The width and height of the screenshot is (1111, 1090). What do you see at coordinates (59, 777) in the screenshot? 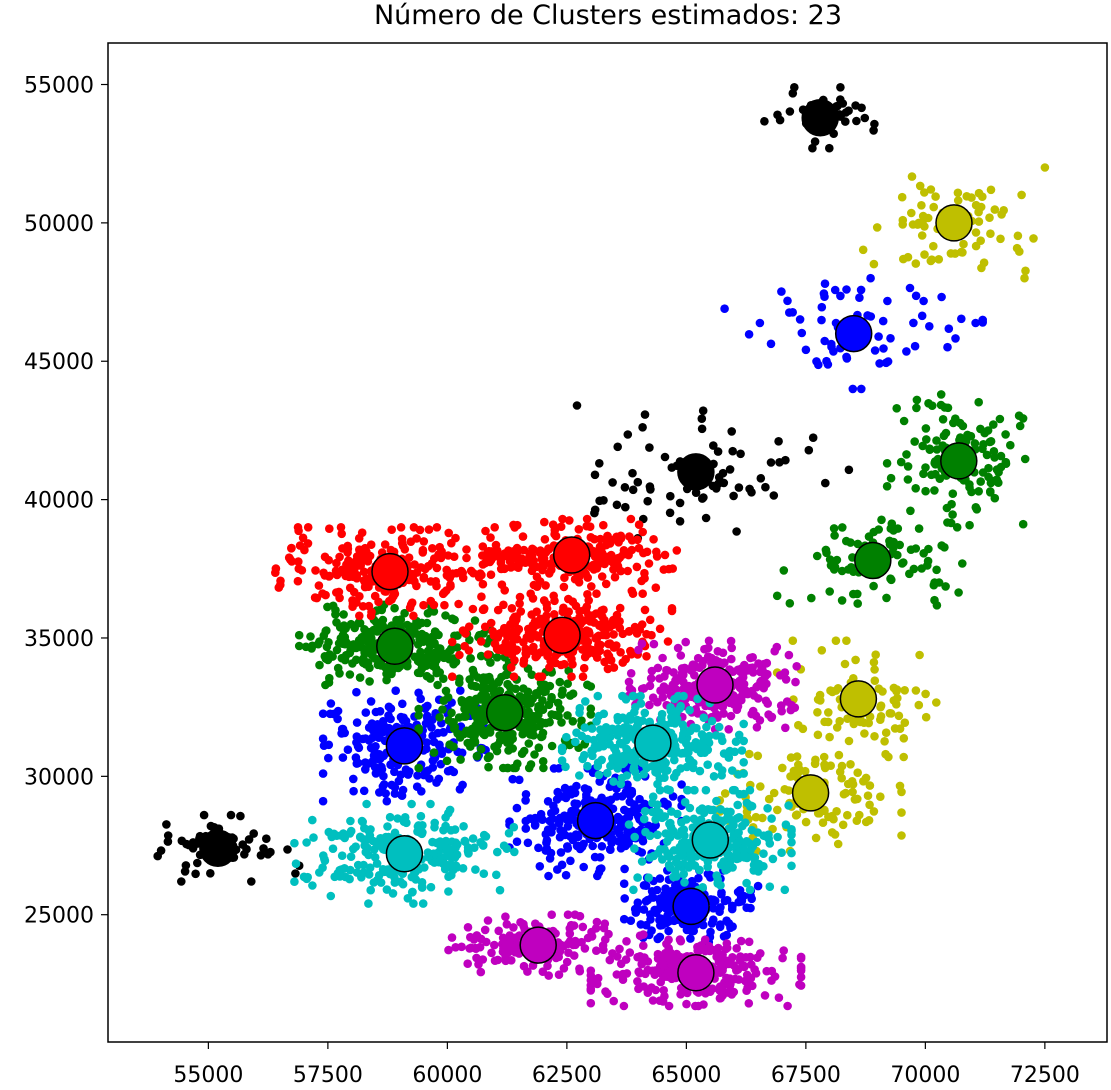
I see `y-tick-label: 30000` at bounding box center [59, 777].